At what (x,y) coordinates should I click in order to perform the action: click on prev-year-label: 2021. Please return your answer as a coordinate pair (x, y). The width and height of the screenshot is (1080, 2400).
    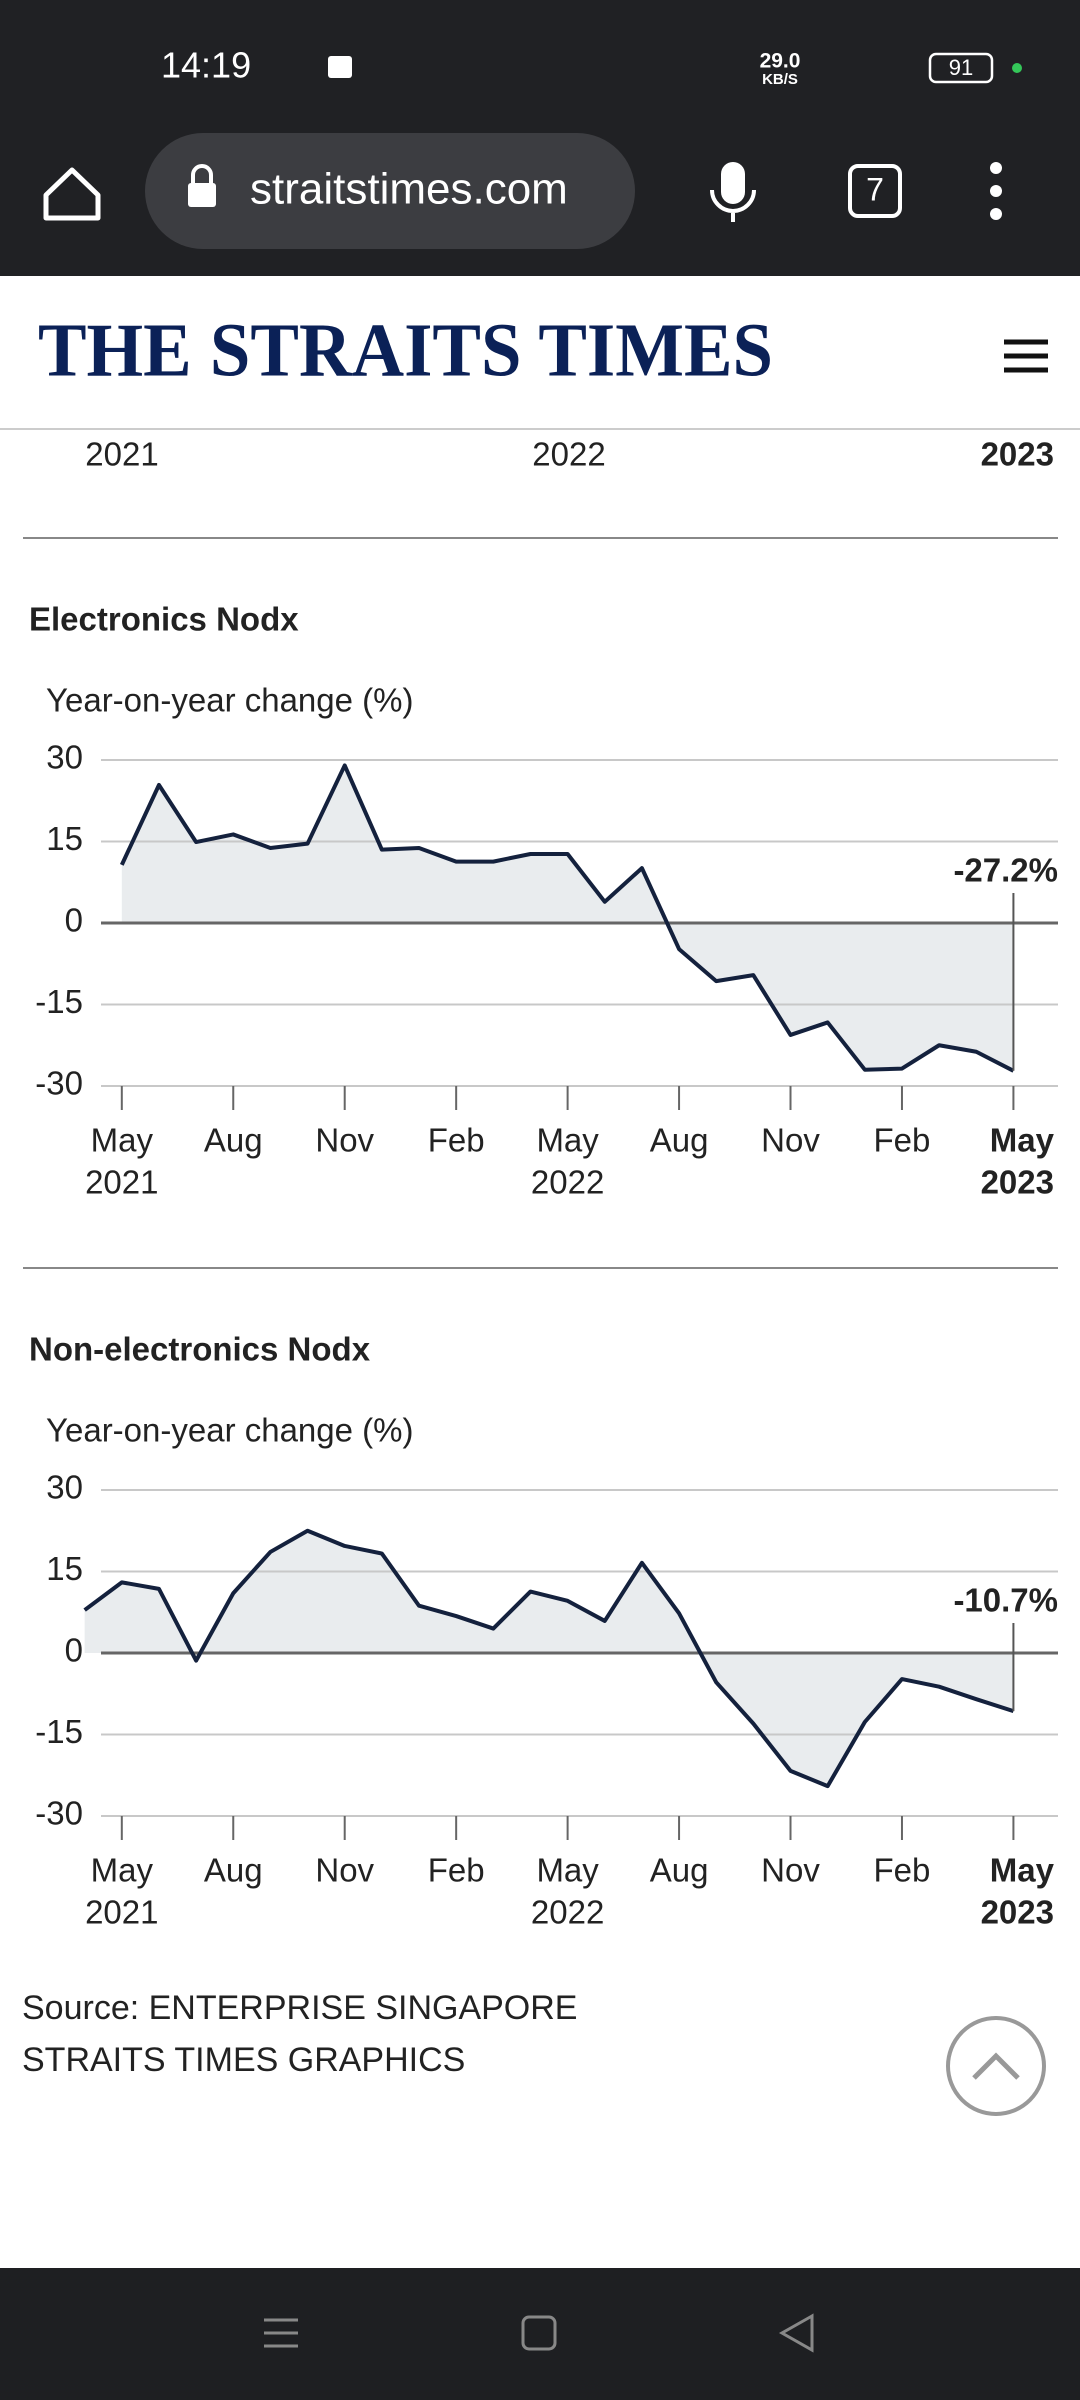
    Looking at the image, I should click on (121, 454).